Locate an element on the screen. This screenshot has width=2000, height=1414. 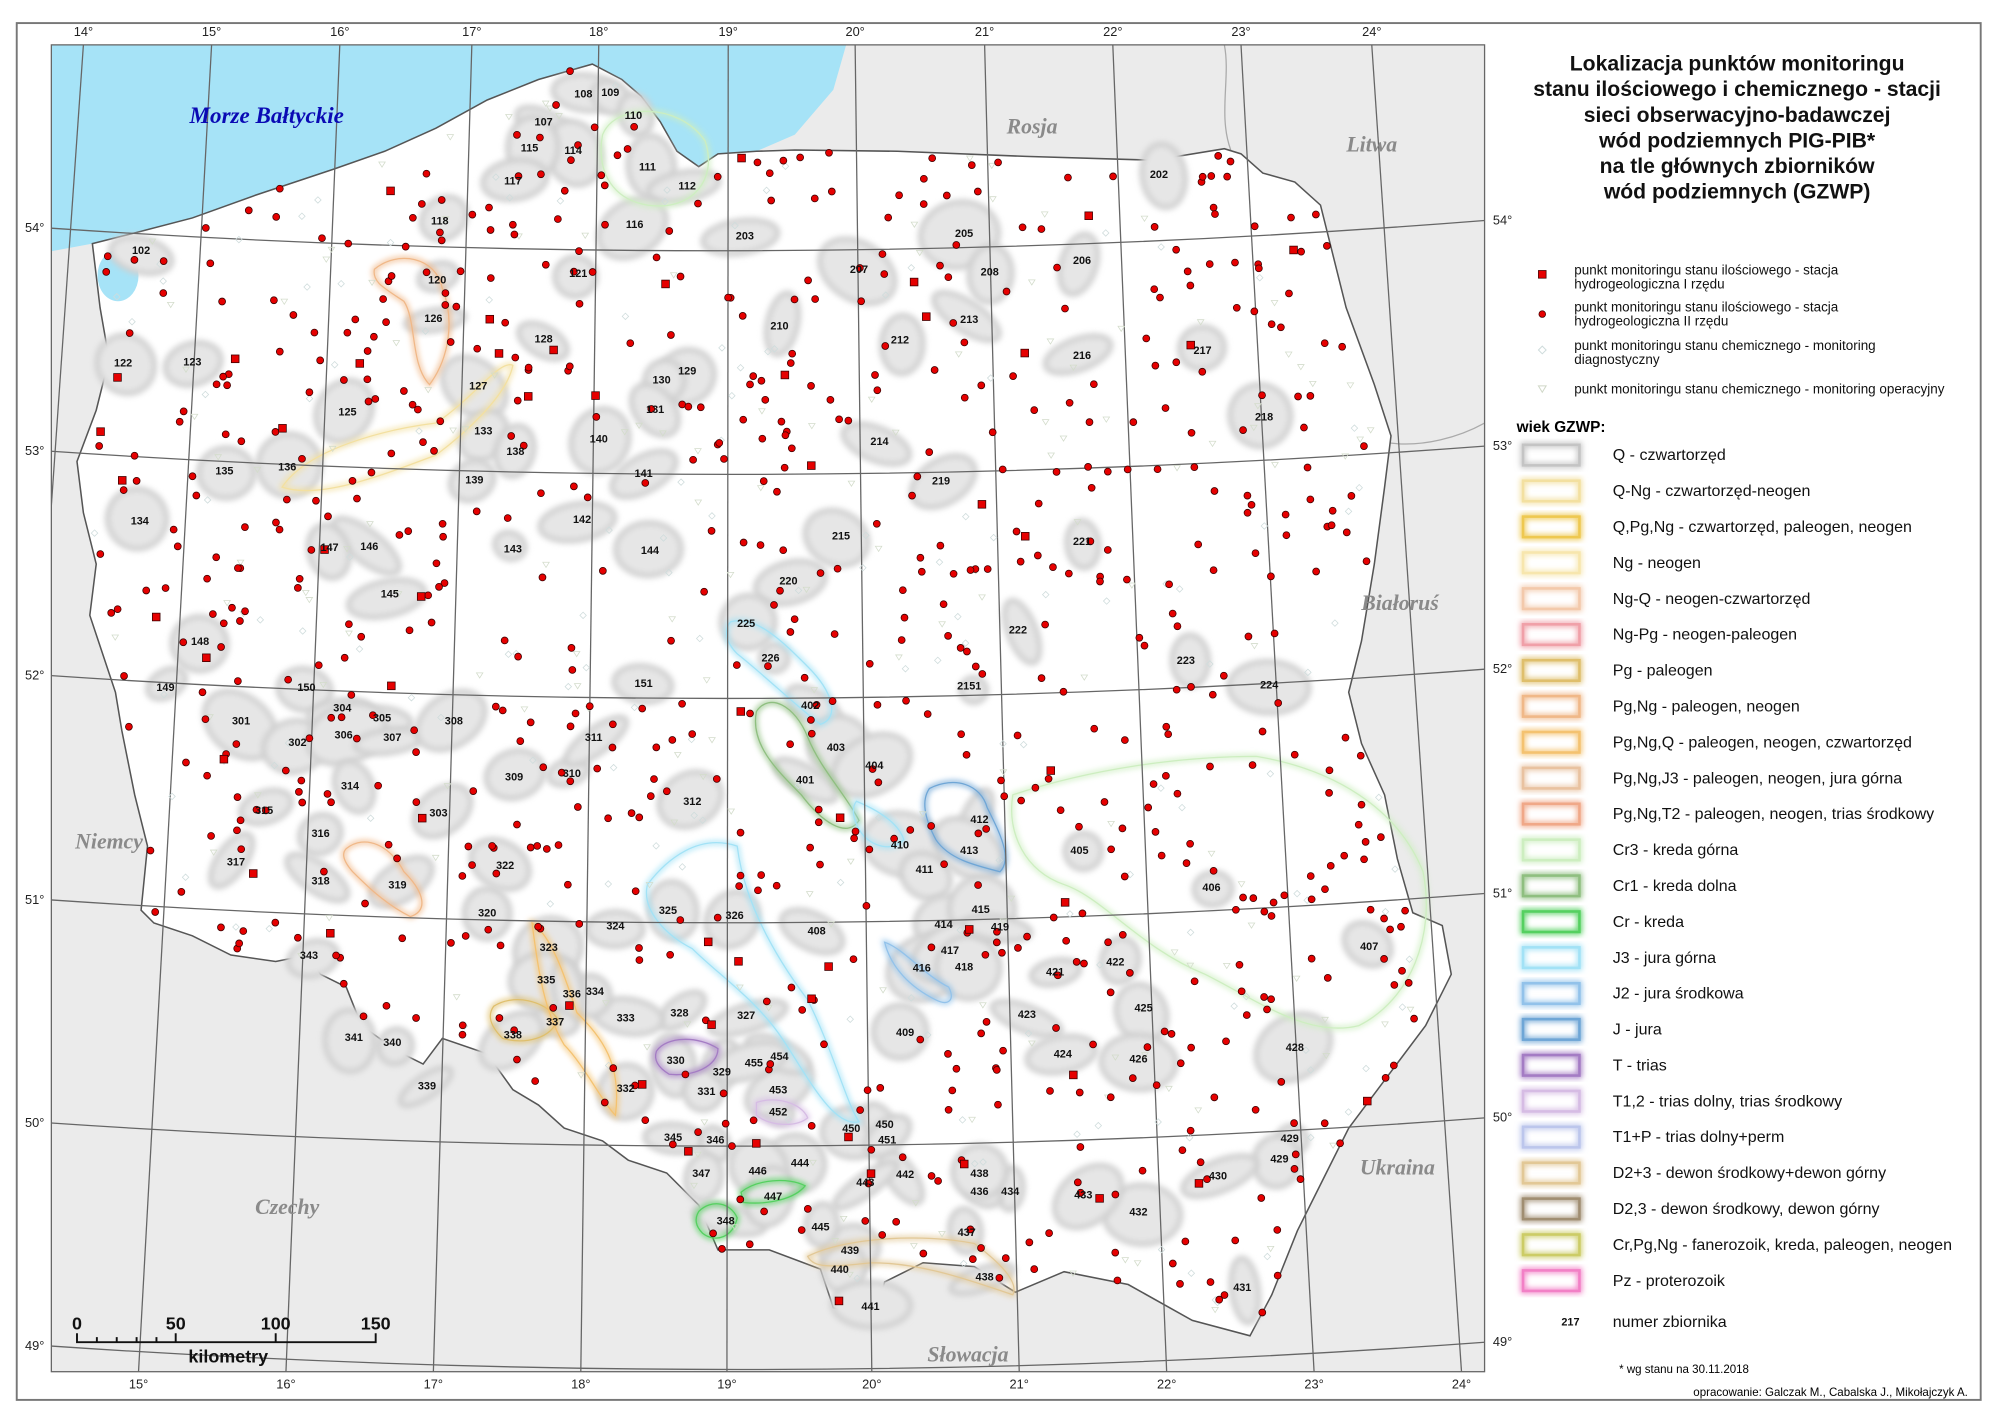
reservoir-outline is located at coordinates (574, 1019).